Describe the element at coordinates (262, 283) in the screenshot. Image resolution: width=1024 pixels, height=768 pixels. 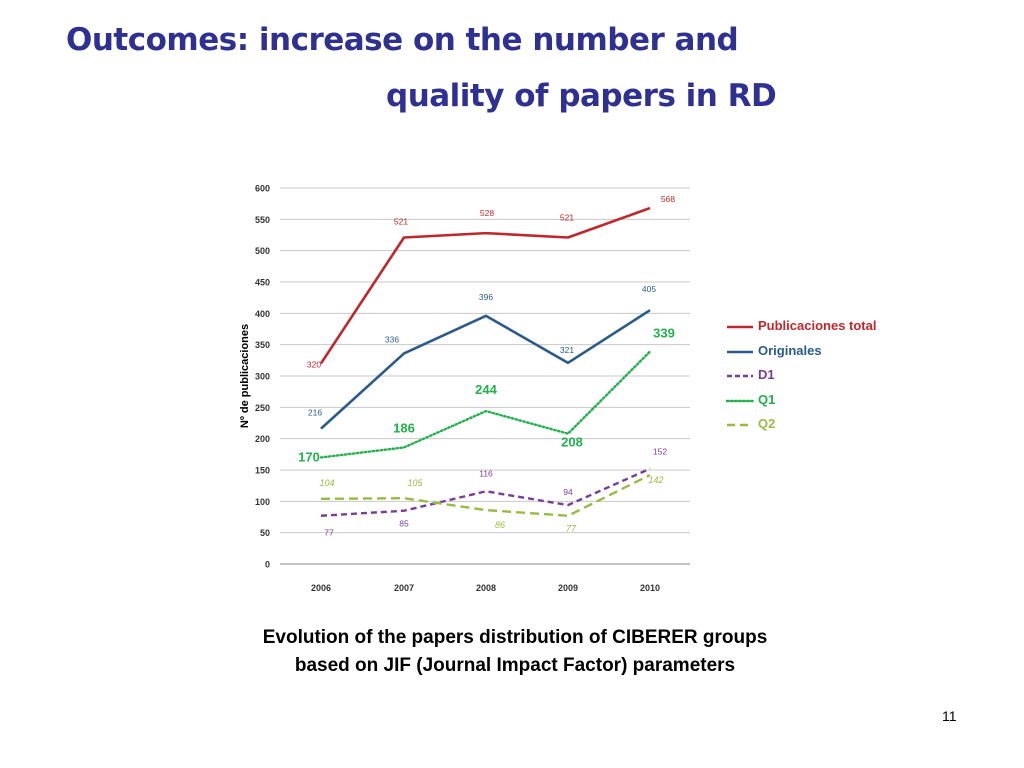
I see `y-tick-label: 450` at that location.